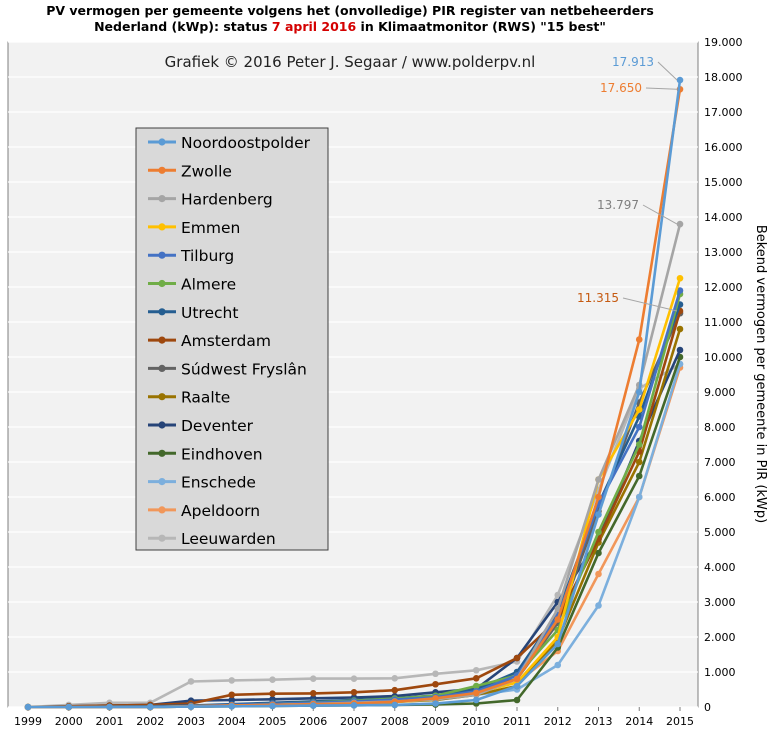 The width and height of the screenshot is (776, 737). What do you see at coordinates (720, 672) in the screenshot?
I see `y-tick-label: 1.000` at bounding box center [720, 672].